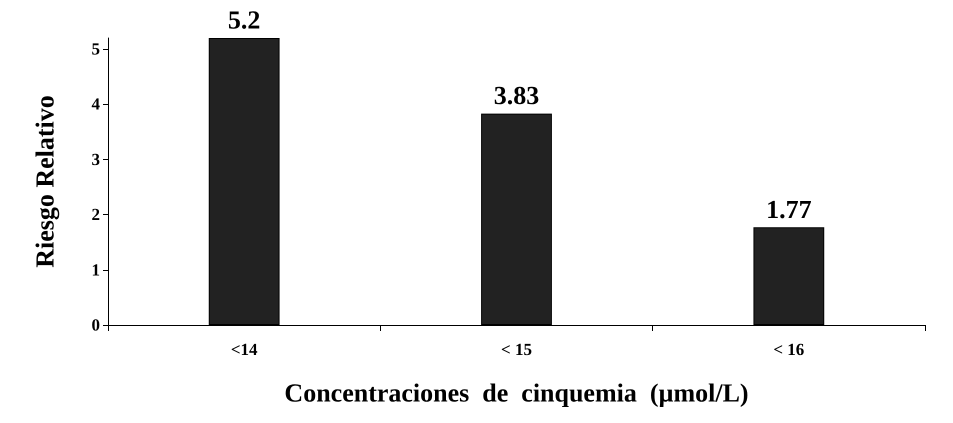 The image size is (953, 423). What do you see at coordinates (517, 95) in the screenshot?
I see `data-label: 3.83` at bounding box center [517, 95].